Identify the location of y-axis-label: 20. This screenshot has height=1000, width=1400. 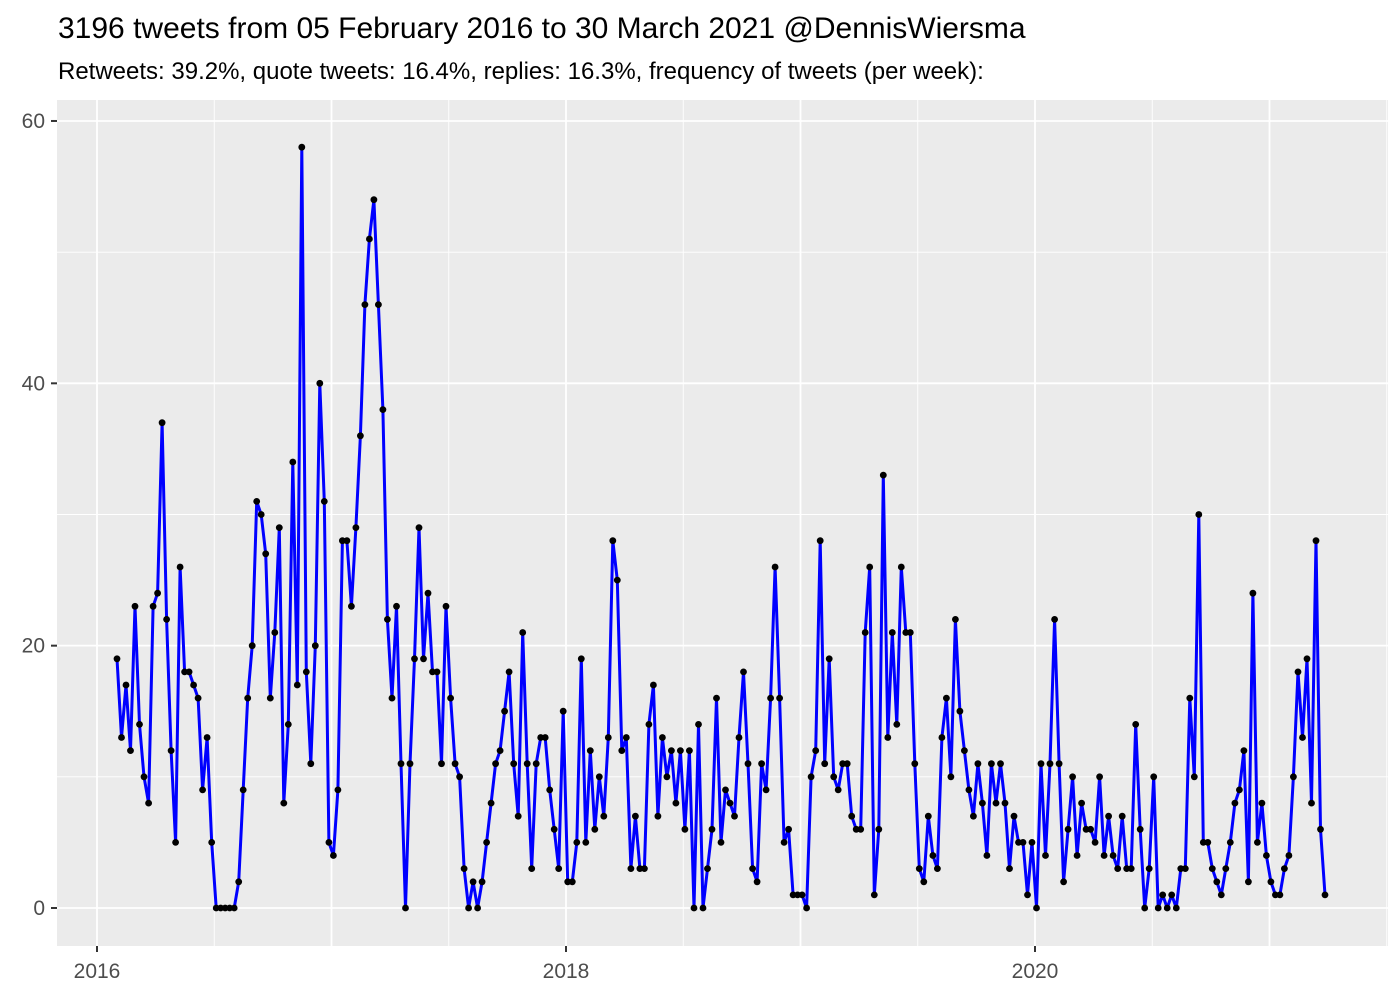
(33, 646).